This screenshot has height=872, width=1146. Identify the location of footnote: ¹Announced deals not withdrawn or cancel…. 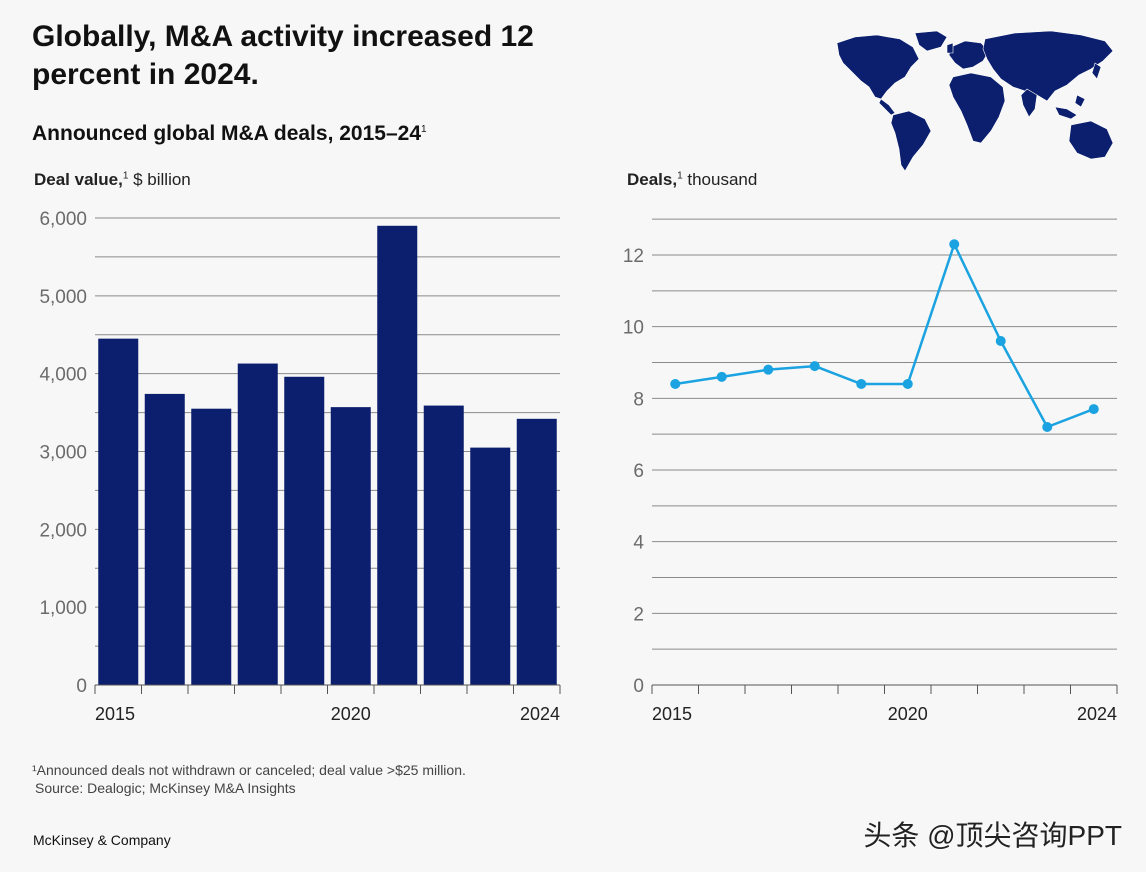
(249, 779).